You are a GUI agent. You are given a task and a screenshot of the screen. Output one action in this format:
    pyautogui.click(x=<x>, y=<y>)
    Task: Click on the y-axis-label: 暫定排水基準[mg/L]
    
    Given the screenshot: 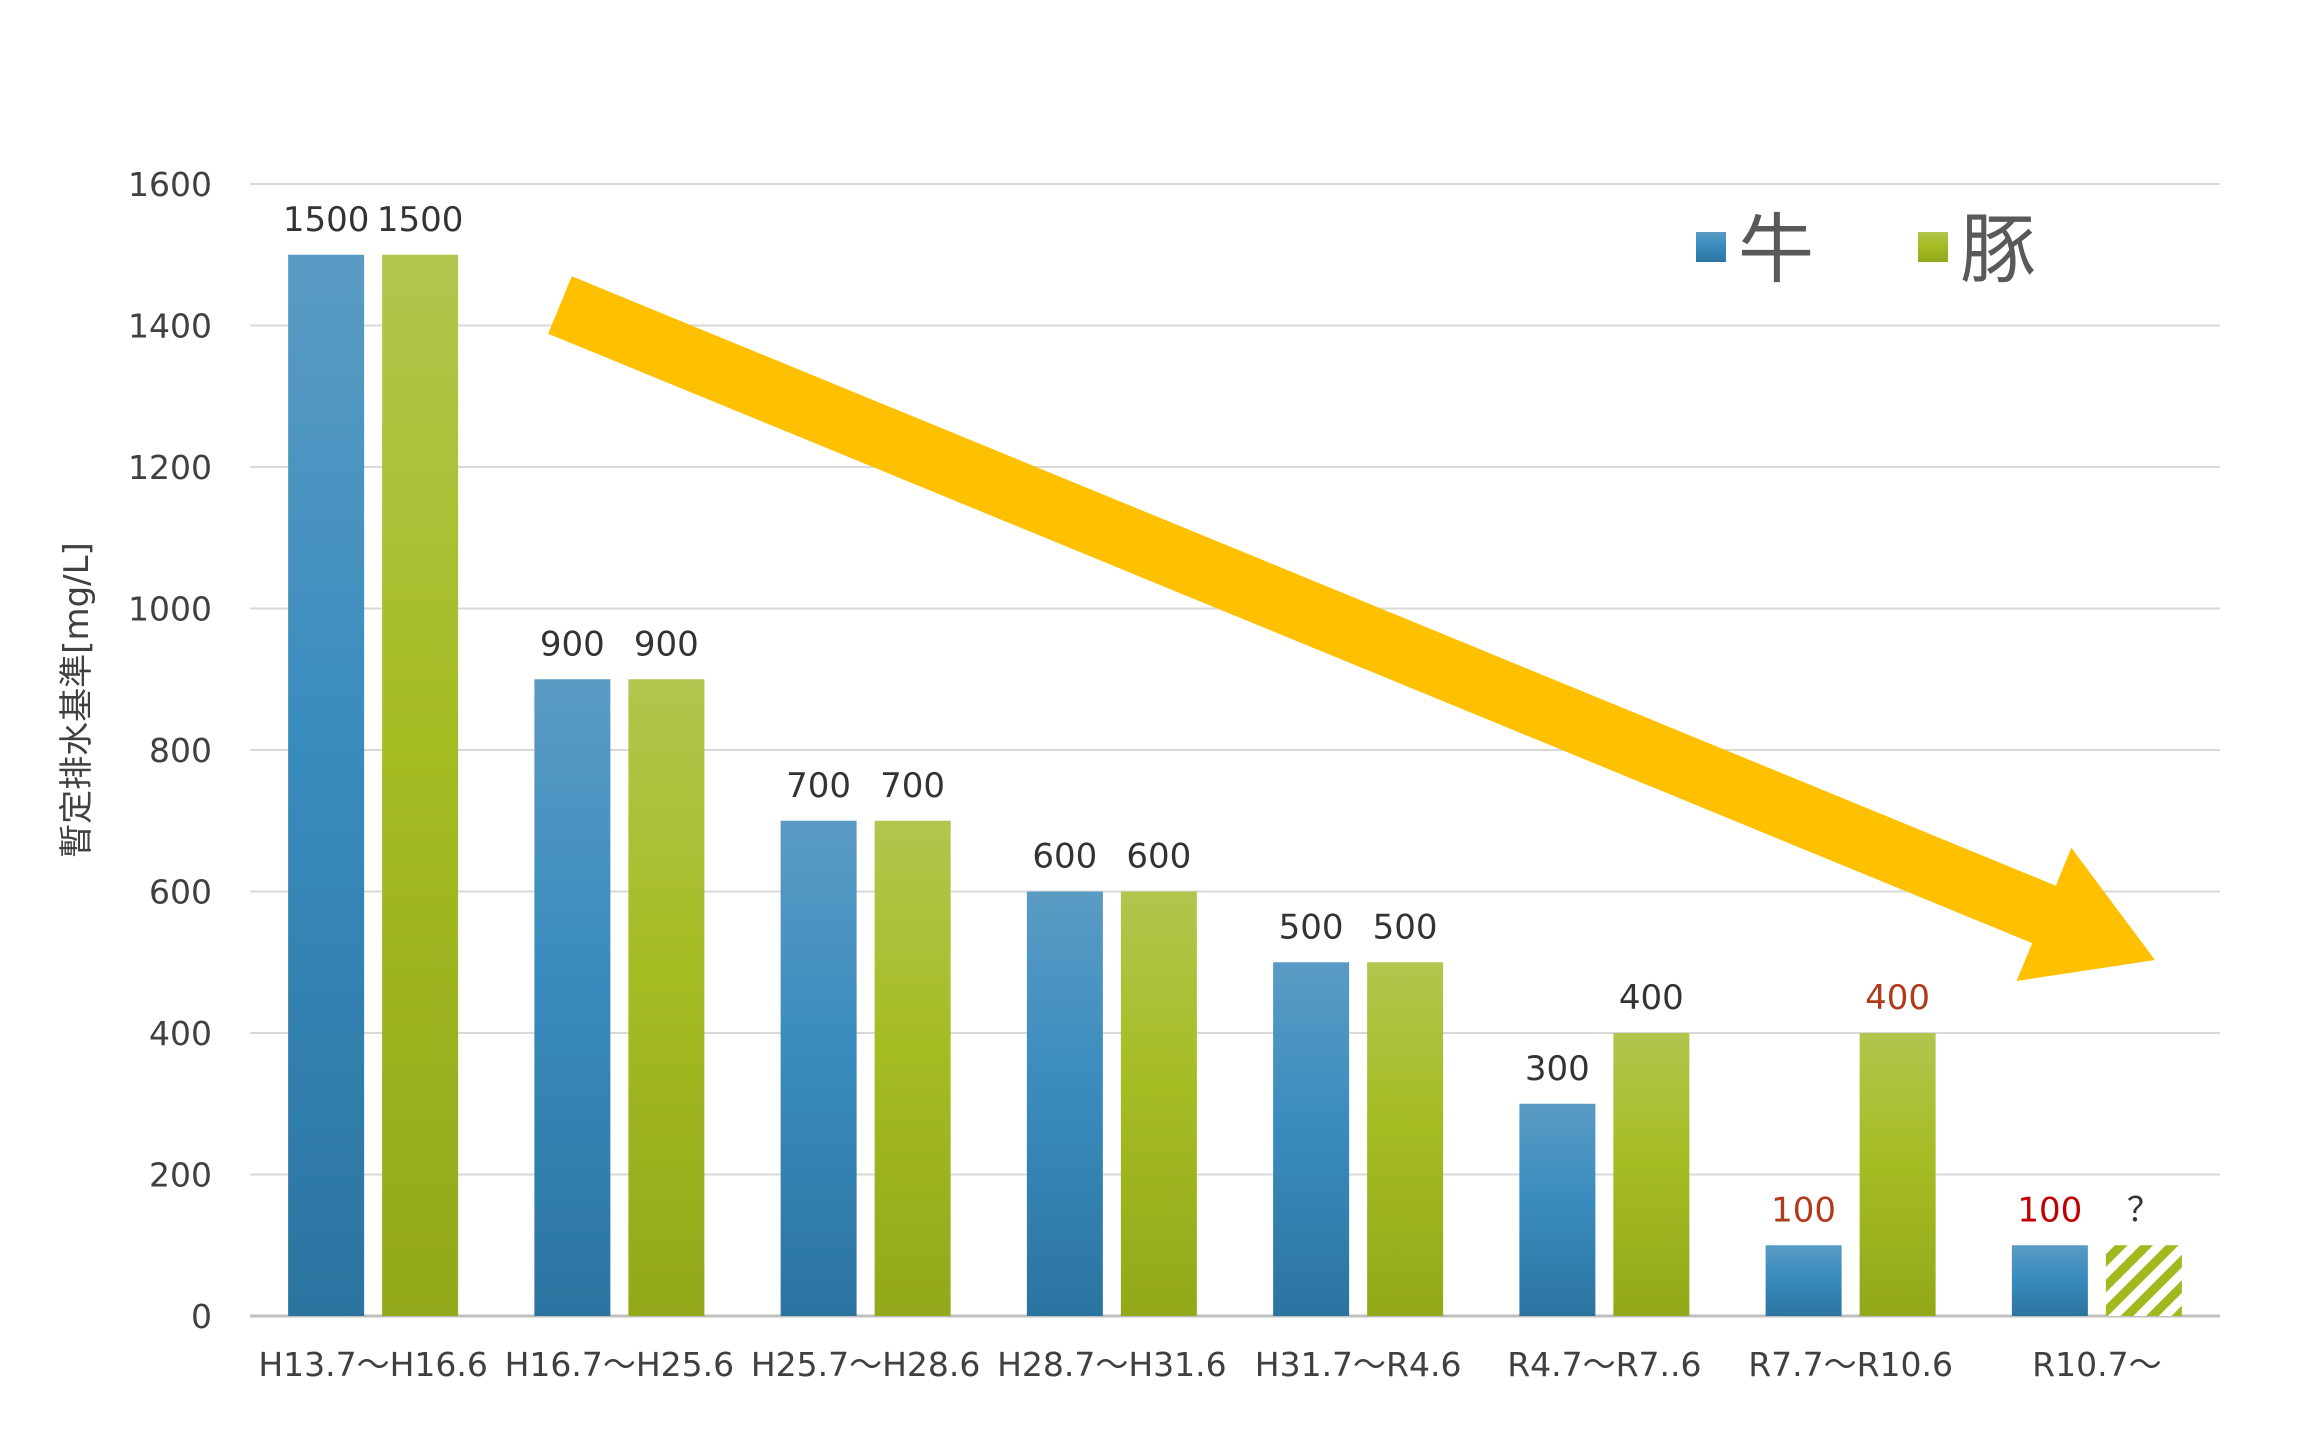 What is the action you would take?
    pyautogui.click(x=77, y=700)
    